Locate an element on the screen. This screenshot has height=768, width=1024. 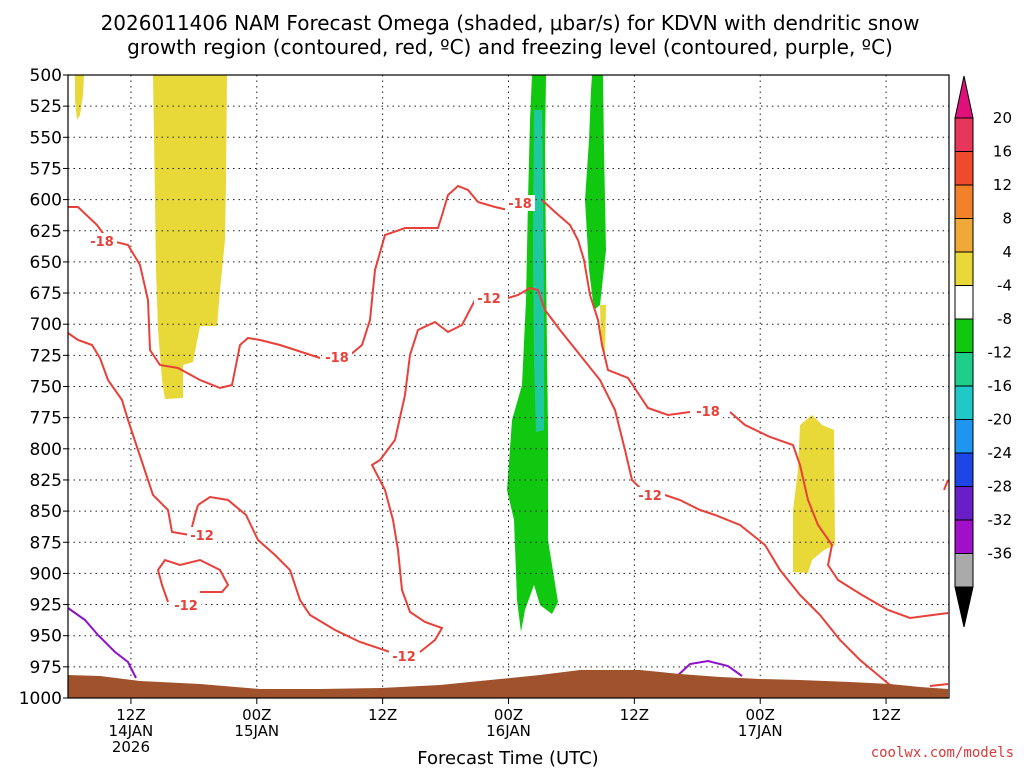
y-tick-label: 500 is located at coordinates (46, 76).